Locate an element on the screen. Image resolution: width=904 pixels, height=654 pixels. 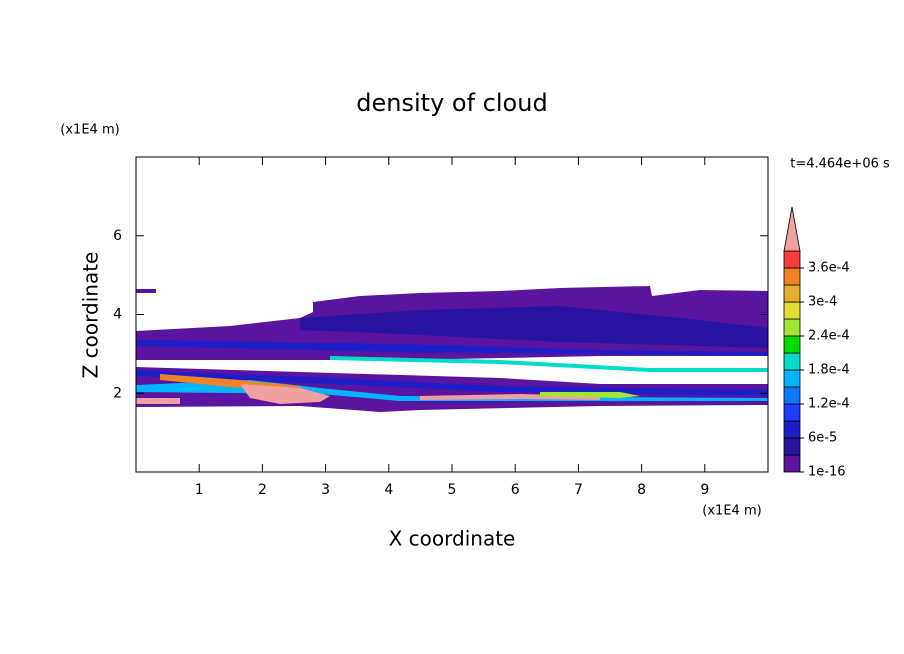
x-unit: (x1E4 m) is located at coordinates (731, 511).